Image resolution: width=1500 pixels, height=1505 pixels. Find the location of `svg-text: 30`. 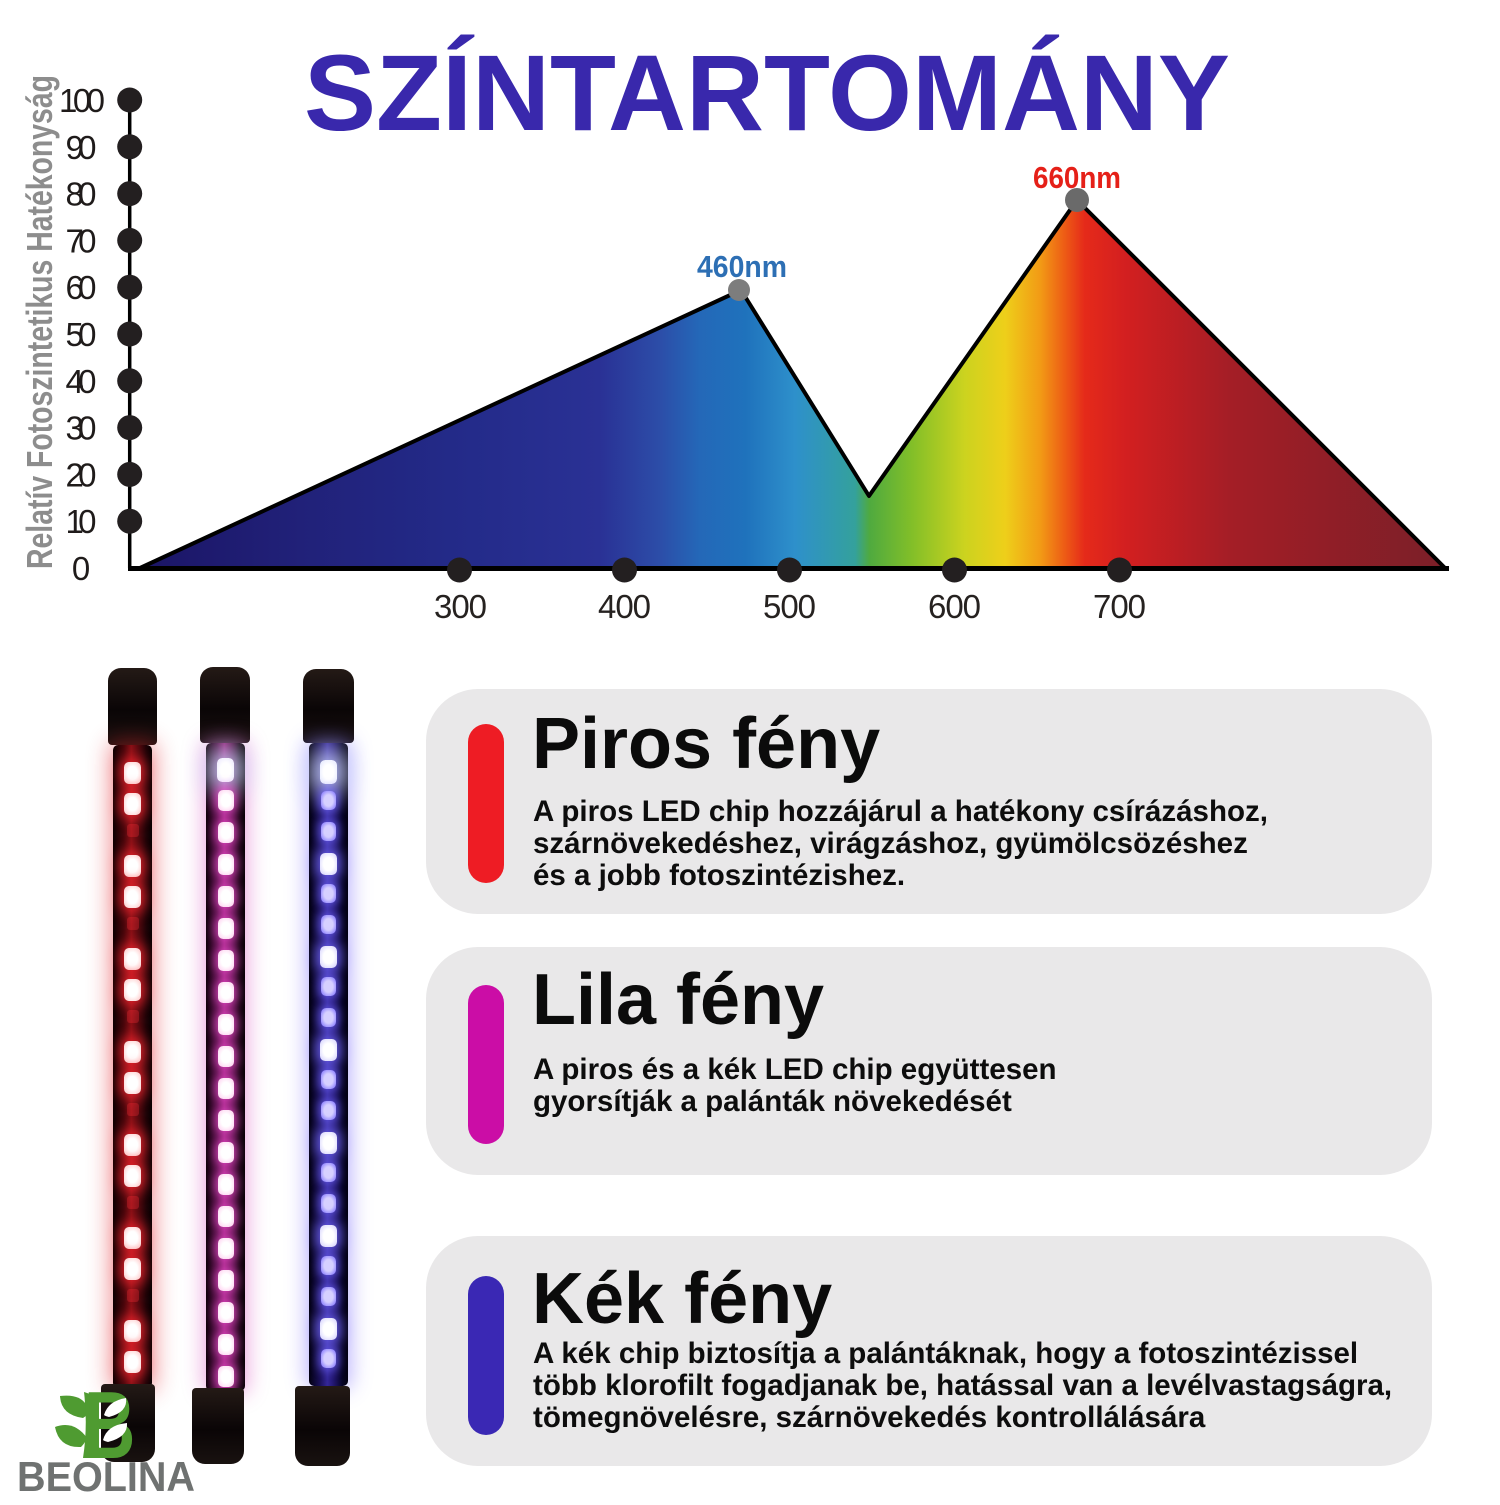

svg-text: 30 is located at coordinates (81, 428).